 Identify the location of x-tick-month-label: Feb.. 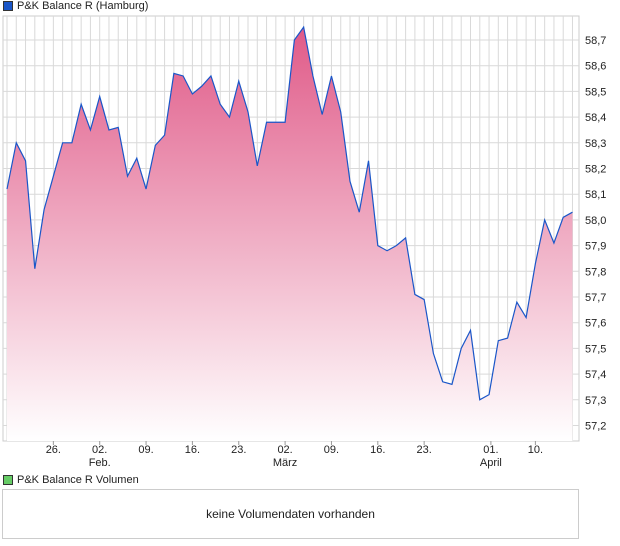
(100, 463).